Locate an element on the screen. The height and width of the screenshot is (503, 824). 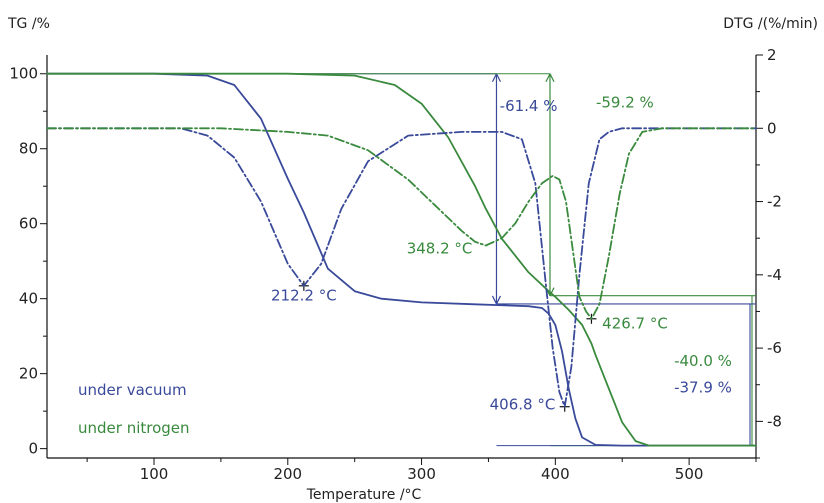
y-left-tick-label-100: 100 is located at coordinates (23, 74).